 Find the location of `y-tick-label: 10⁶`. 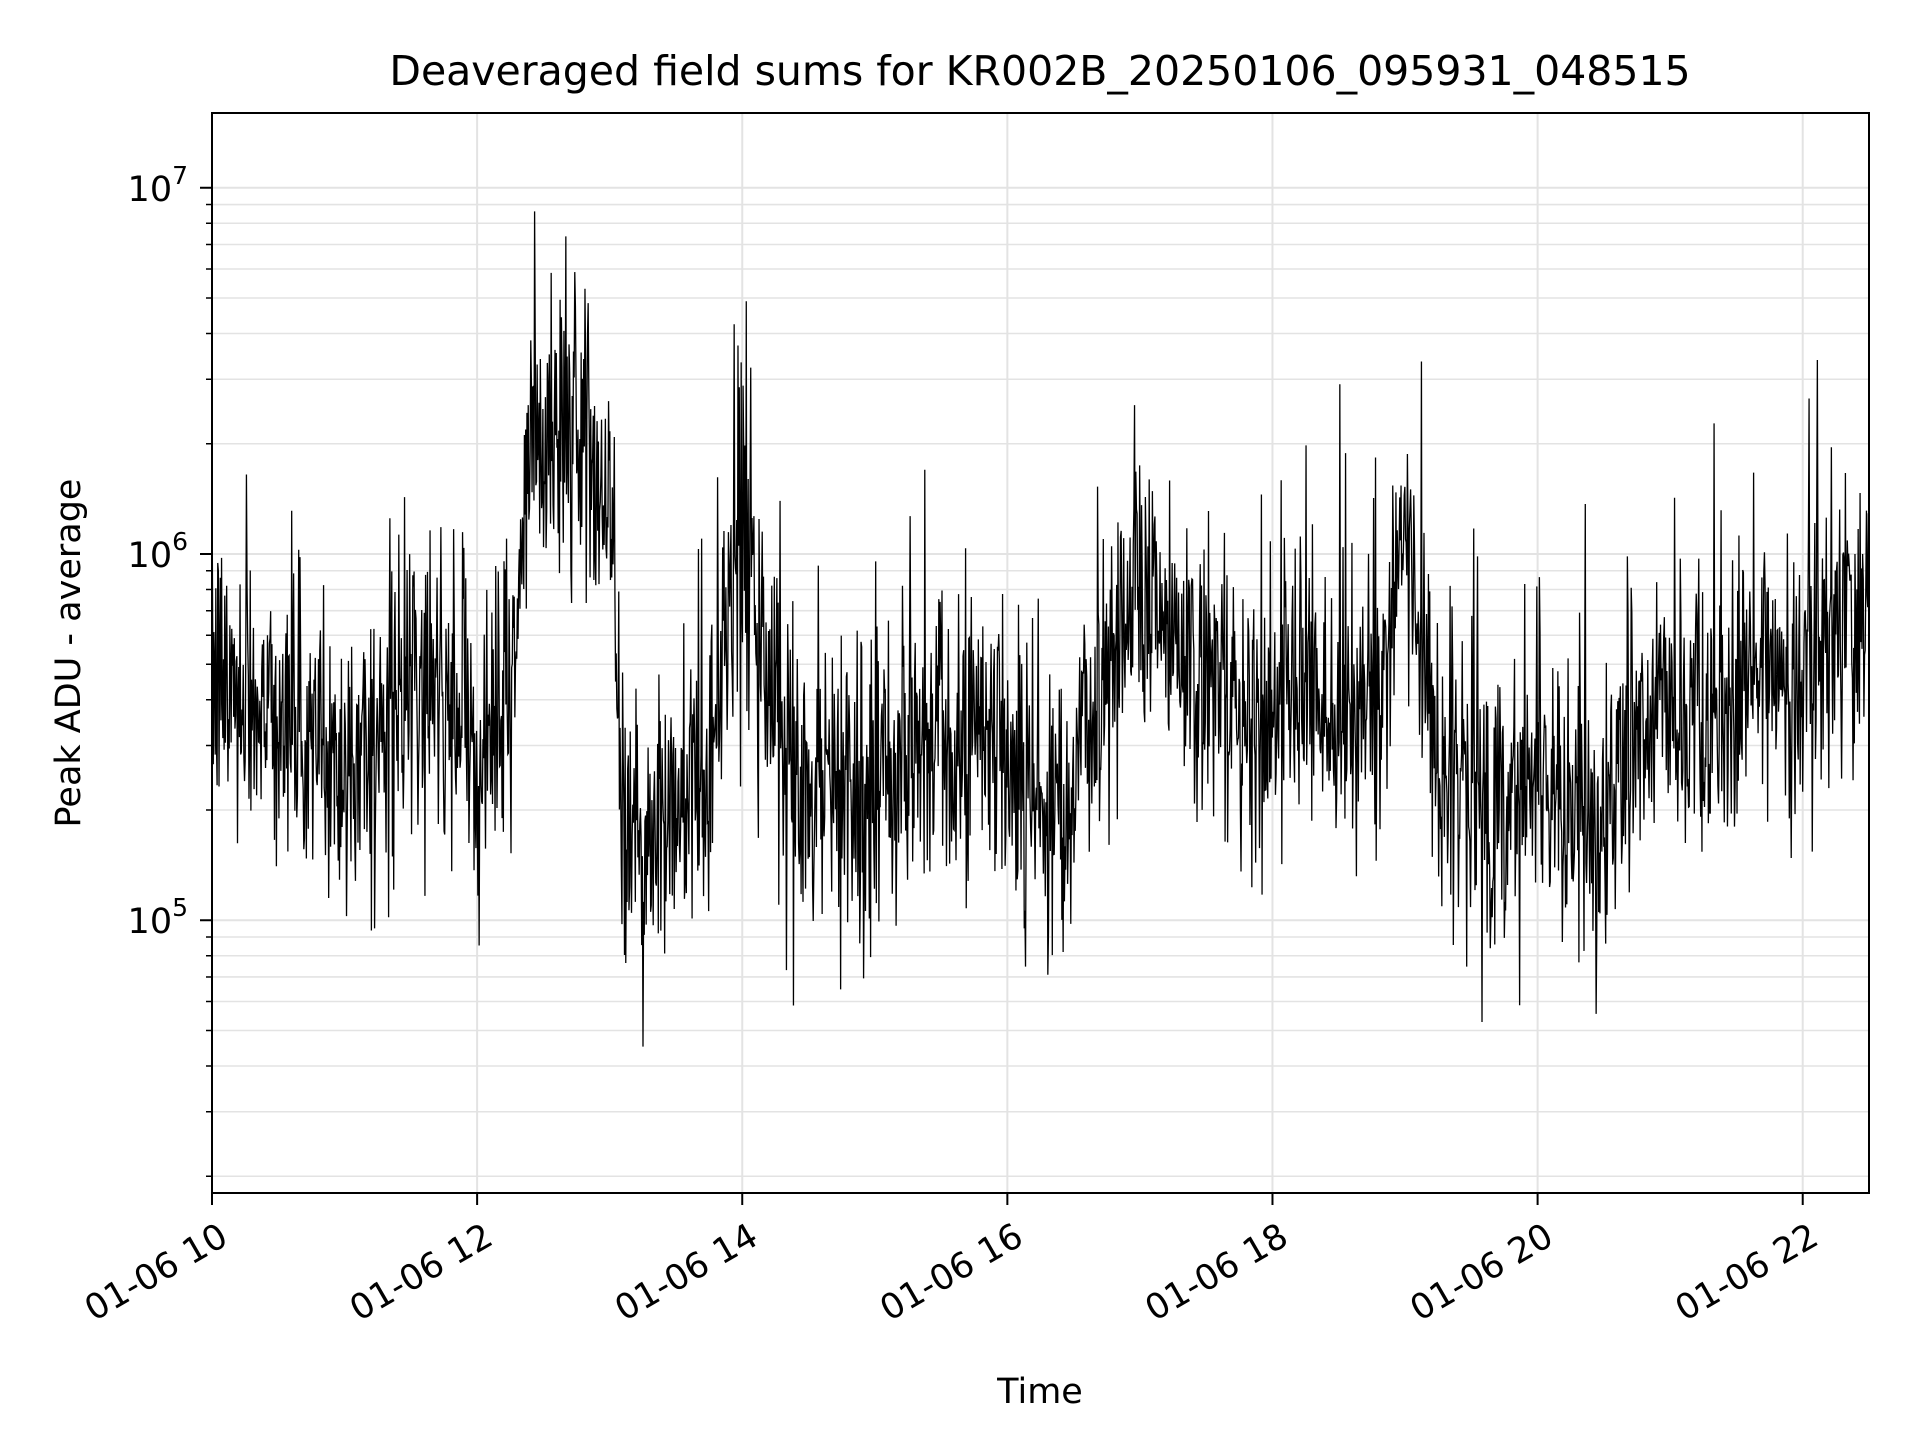

y-tick-label: 10⁶ is located at coordinates (158, 551).